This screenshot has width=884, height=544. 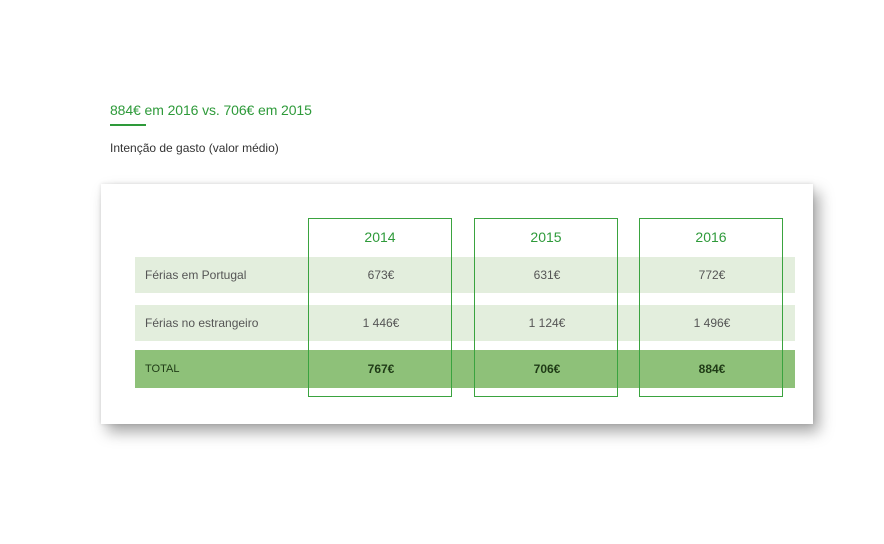 What do you see at coordinates (465, 369) in the screenshot?
I see `table-row-total: TOTAL 767€ 706€ 884€` at bounding box center [465, 369].